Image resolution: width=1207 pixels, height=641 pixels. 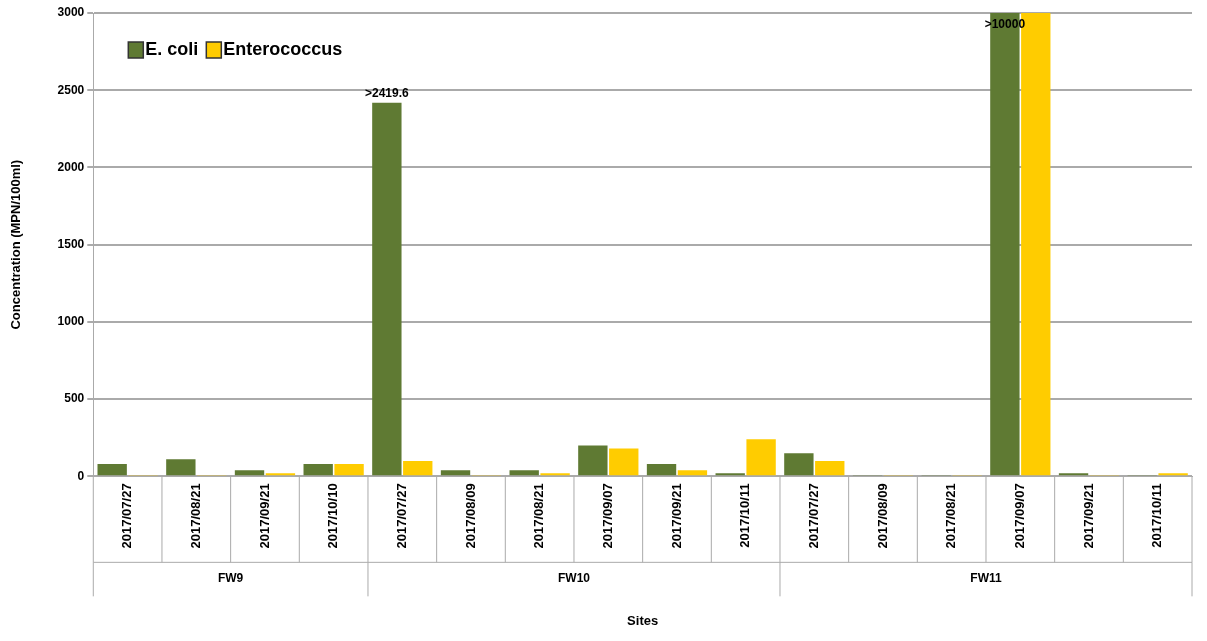 What do you see at coordinates (986, 577) in the screenshot?
I see `text: FW11` at bounding box center [986, 577].